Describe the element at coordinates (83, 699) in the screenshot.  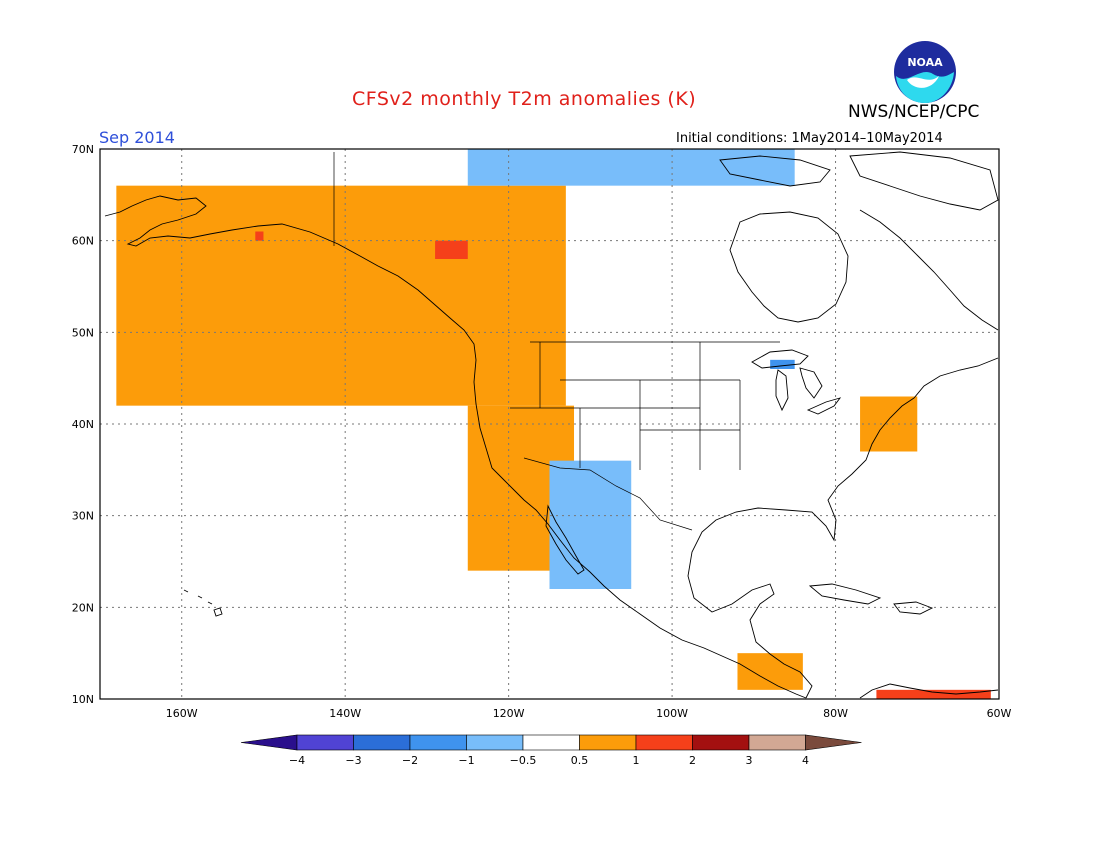
I see `lat-tick-label: 10N` at that location.